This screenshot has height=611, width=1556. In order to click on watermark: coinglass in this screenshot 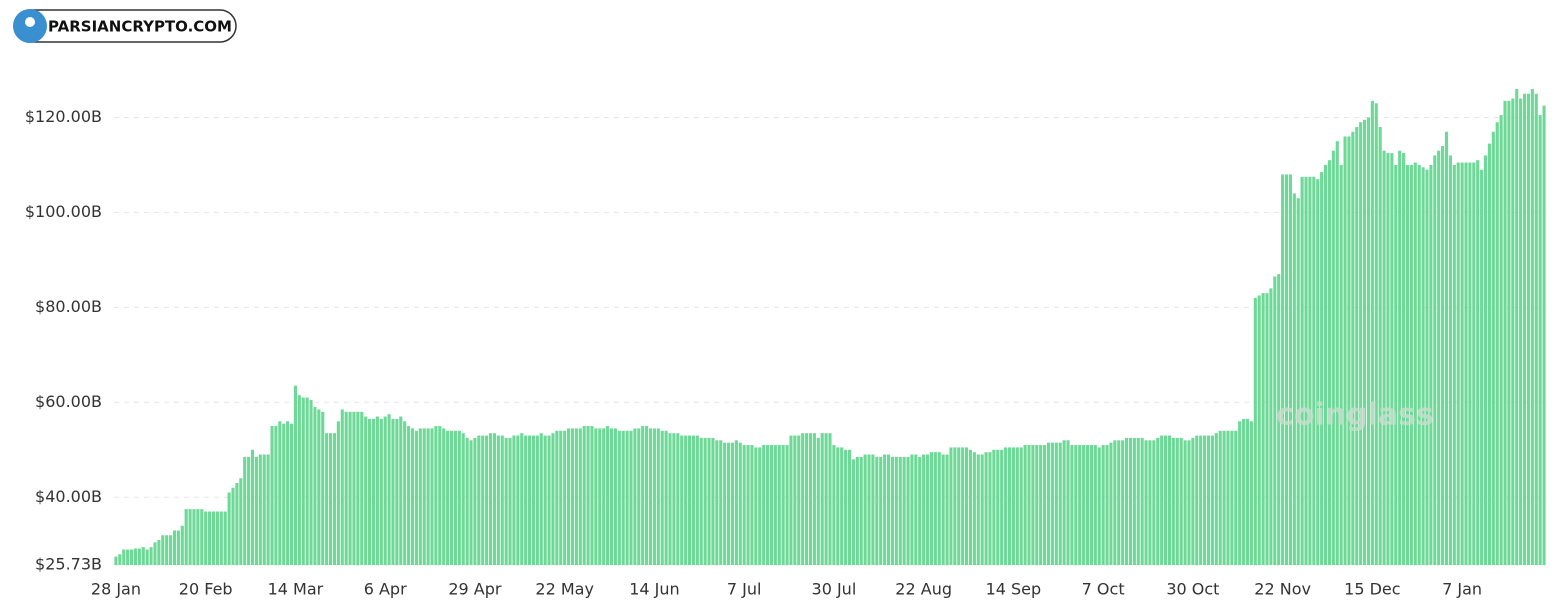, I will do `click(1355, 415)`.